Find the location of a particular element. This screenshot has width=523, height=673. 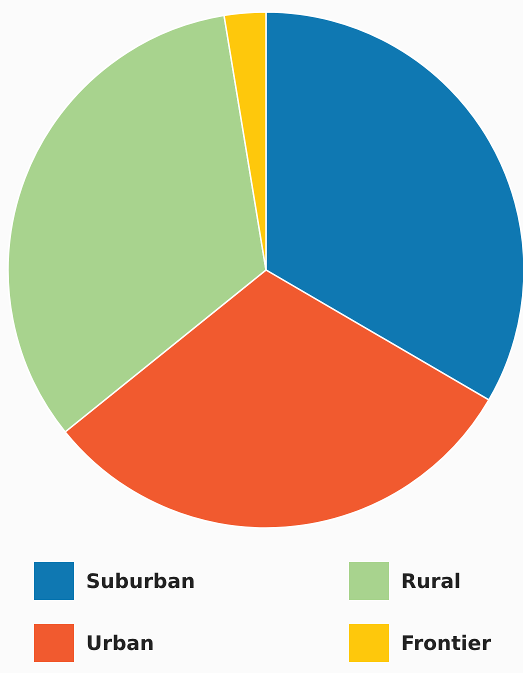

legend-label: Frontier is located at coordinates (446, 643).